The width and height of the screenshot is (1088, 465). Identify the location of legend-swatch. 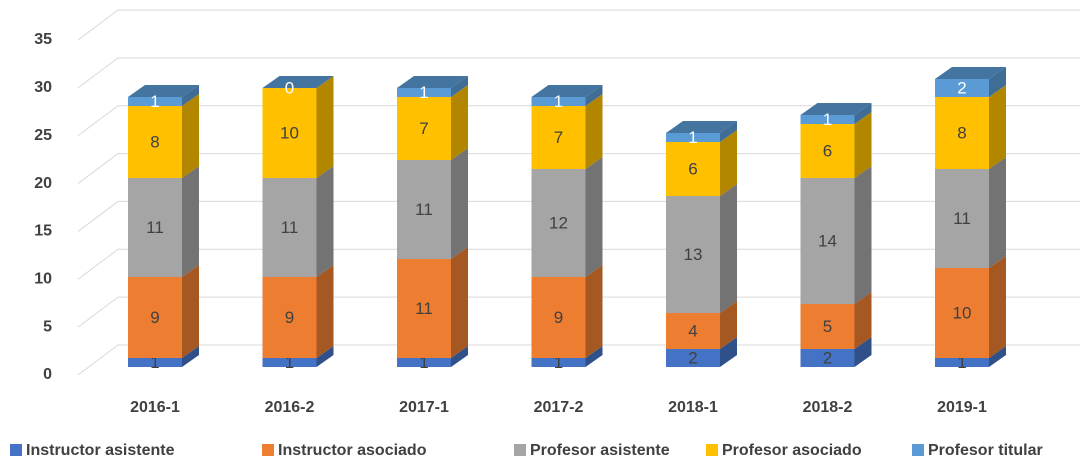
(16, 450).